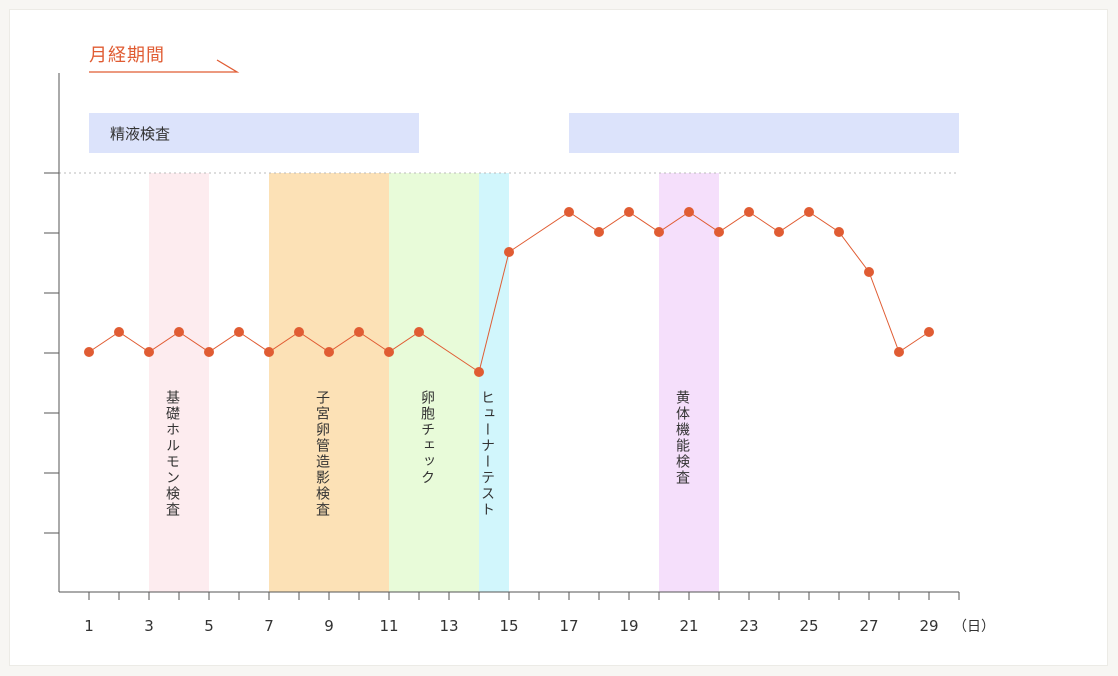 The width and height of the screenshot is (1118, 676). Describe the element at coordinates (269, 626) in the screenshot. I see `x-tick-label: 7` at that location.